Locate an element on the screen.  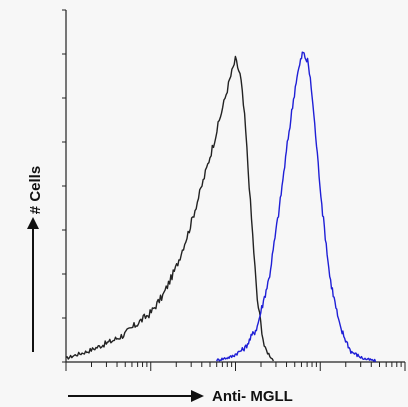
y-axis-arrow is located at coordinates (33, 284).